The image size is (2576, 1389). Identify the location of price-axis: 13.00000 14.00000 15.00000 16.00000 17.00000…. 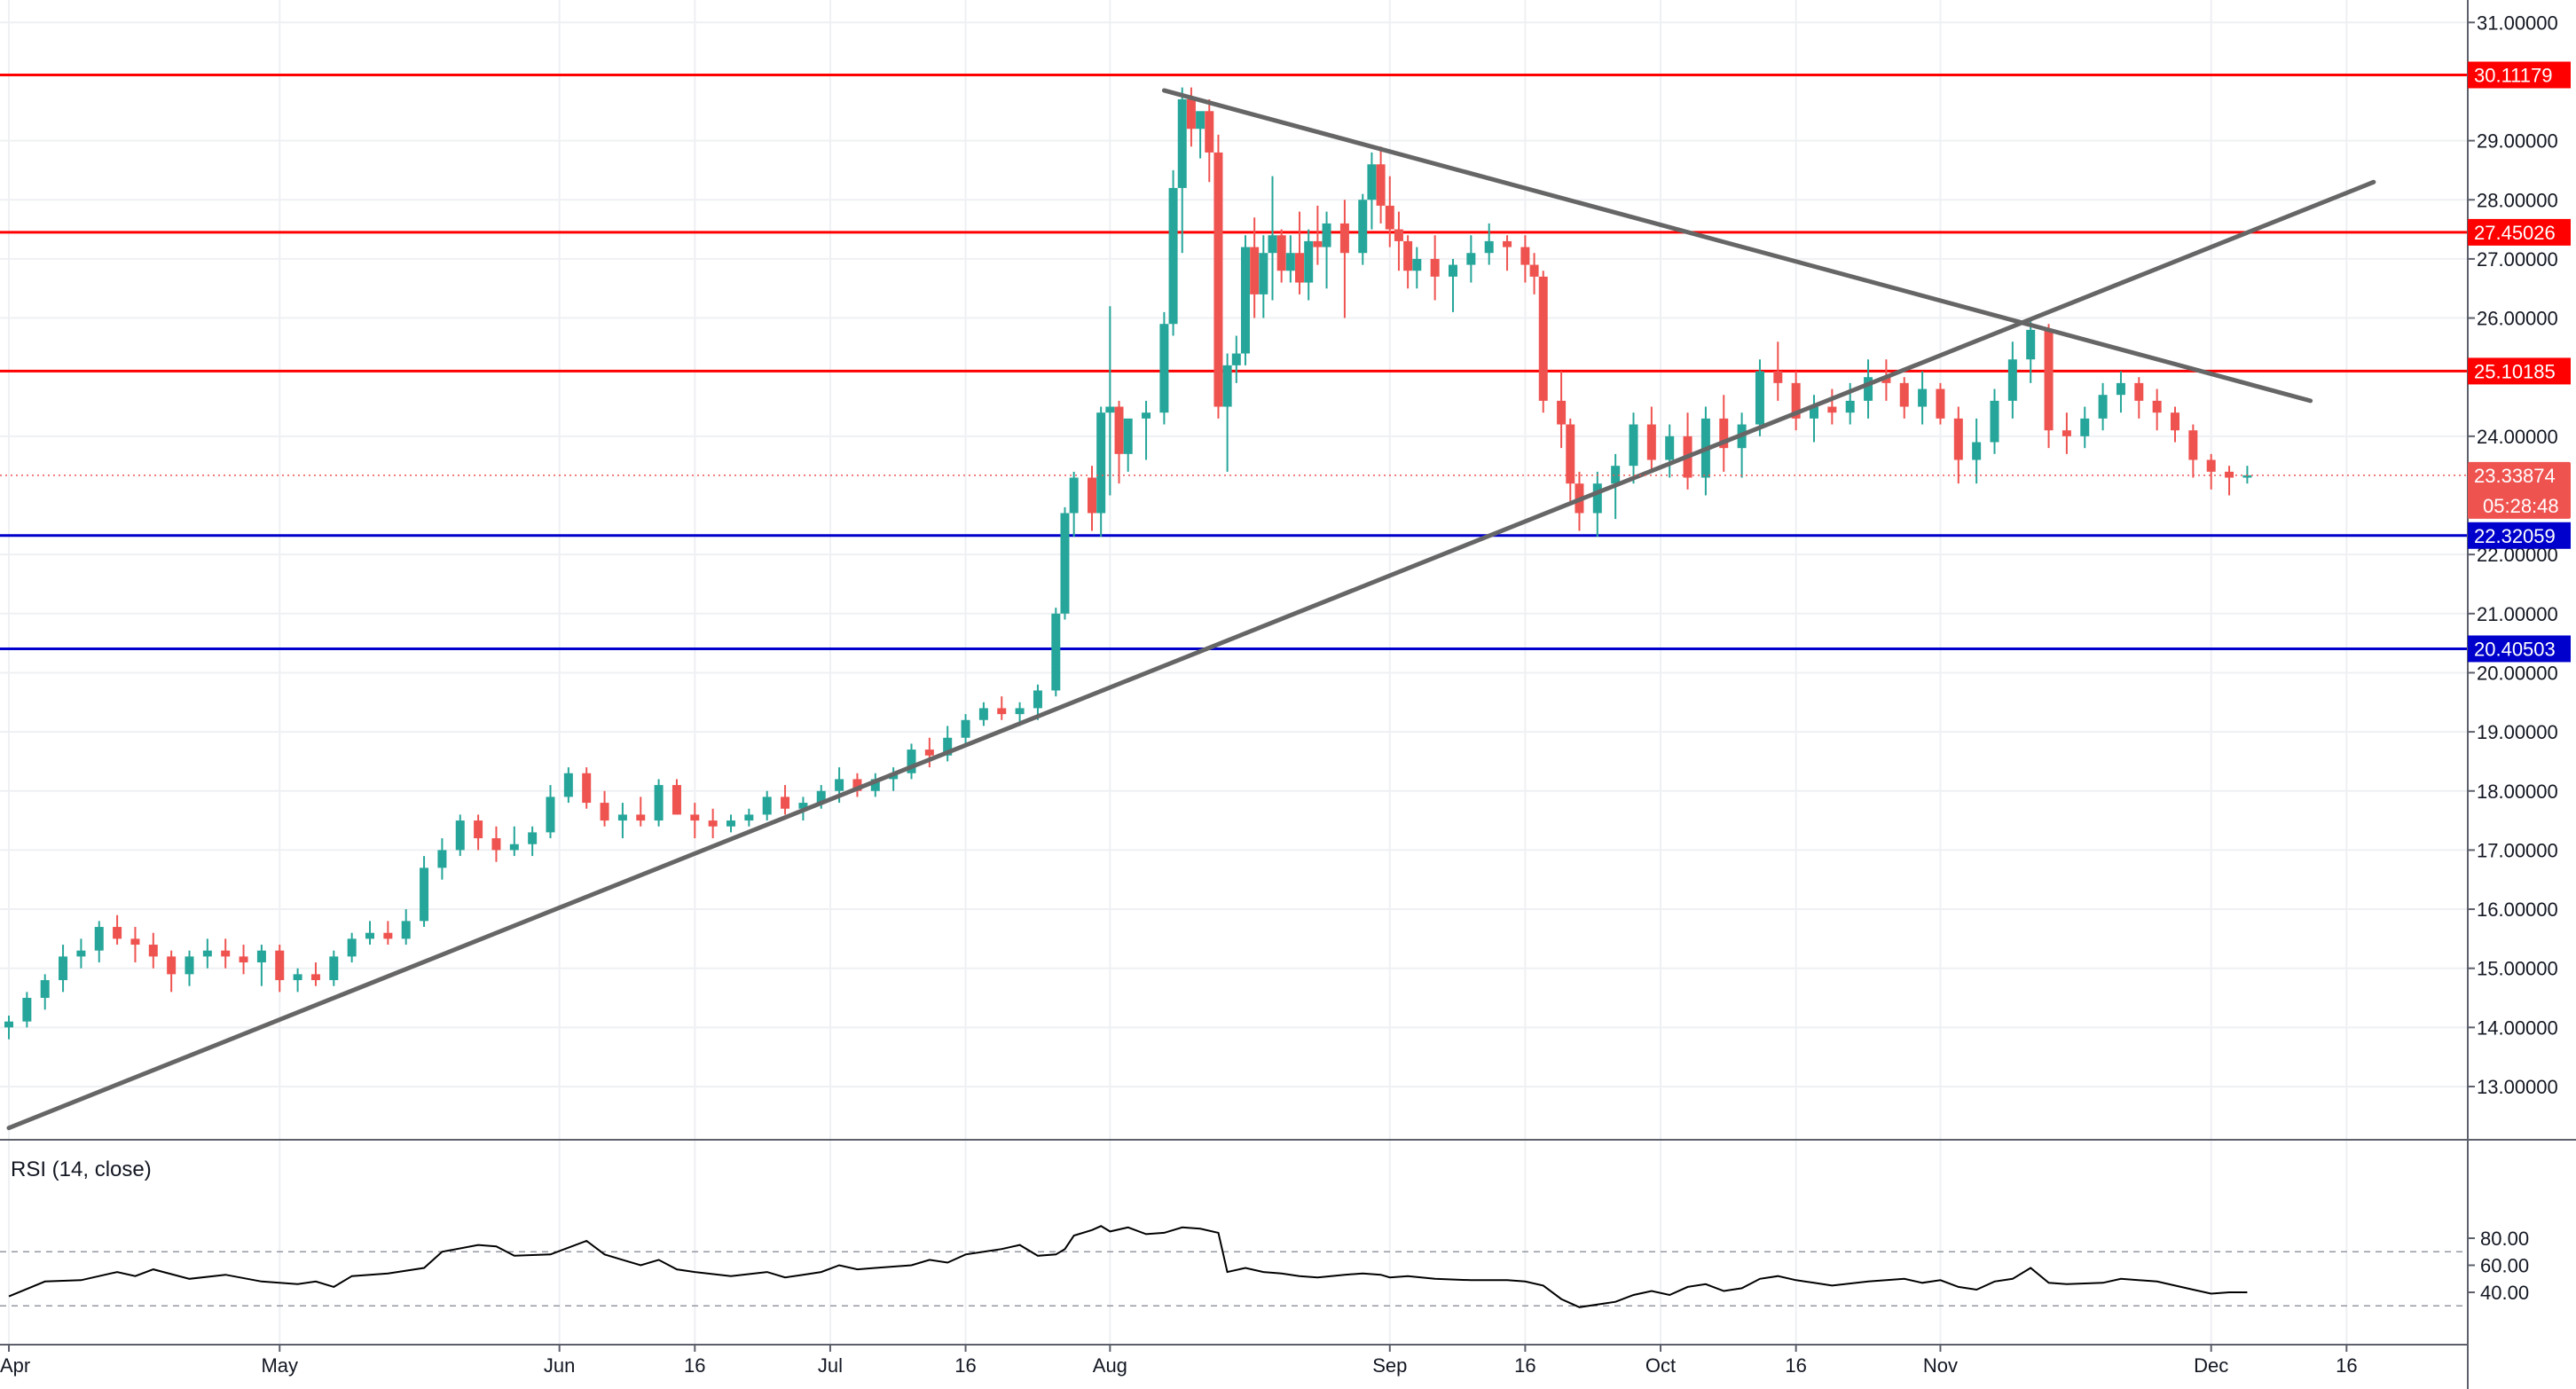
(2513, 555).